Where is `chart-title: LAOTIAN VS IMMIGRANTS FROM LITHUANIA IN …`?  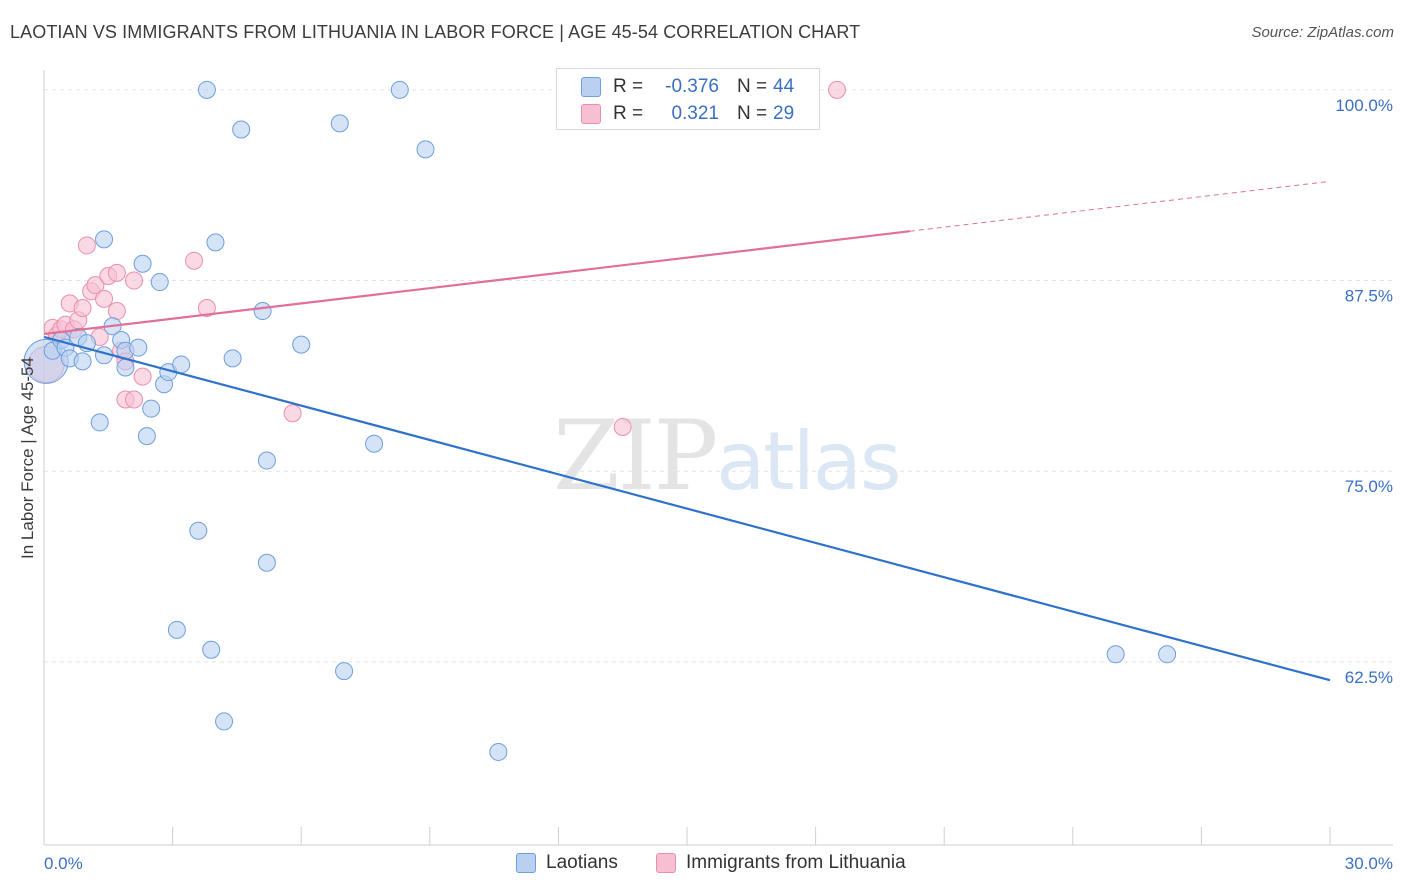
chart-title: LAOTIAN VS IMMIGRANTS FROM LITHUANIA IN … is located at coordinates (435, 32).